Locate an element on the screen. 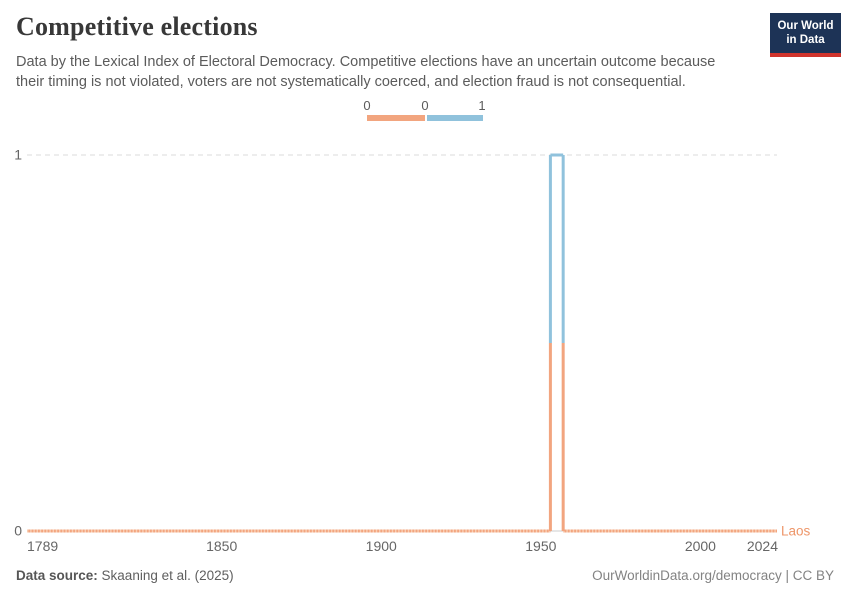  entity-label-laos: Laos is located at coordinates (796, 531).